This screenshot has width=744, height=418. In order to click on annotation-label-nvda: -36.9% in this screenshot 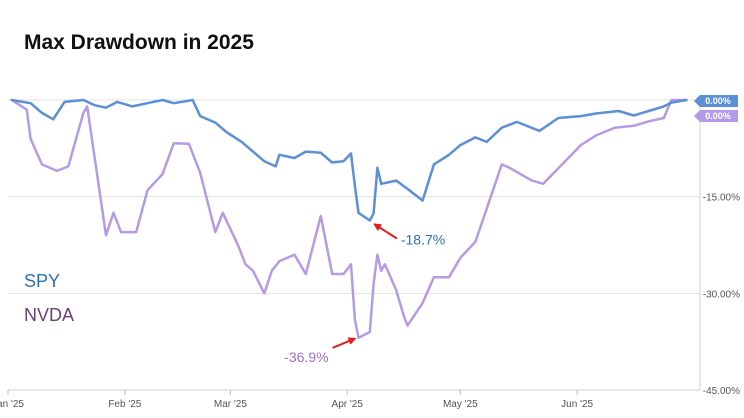, I will do `click(306, 357)`.